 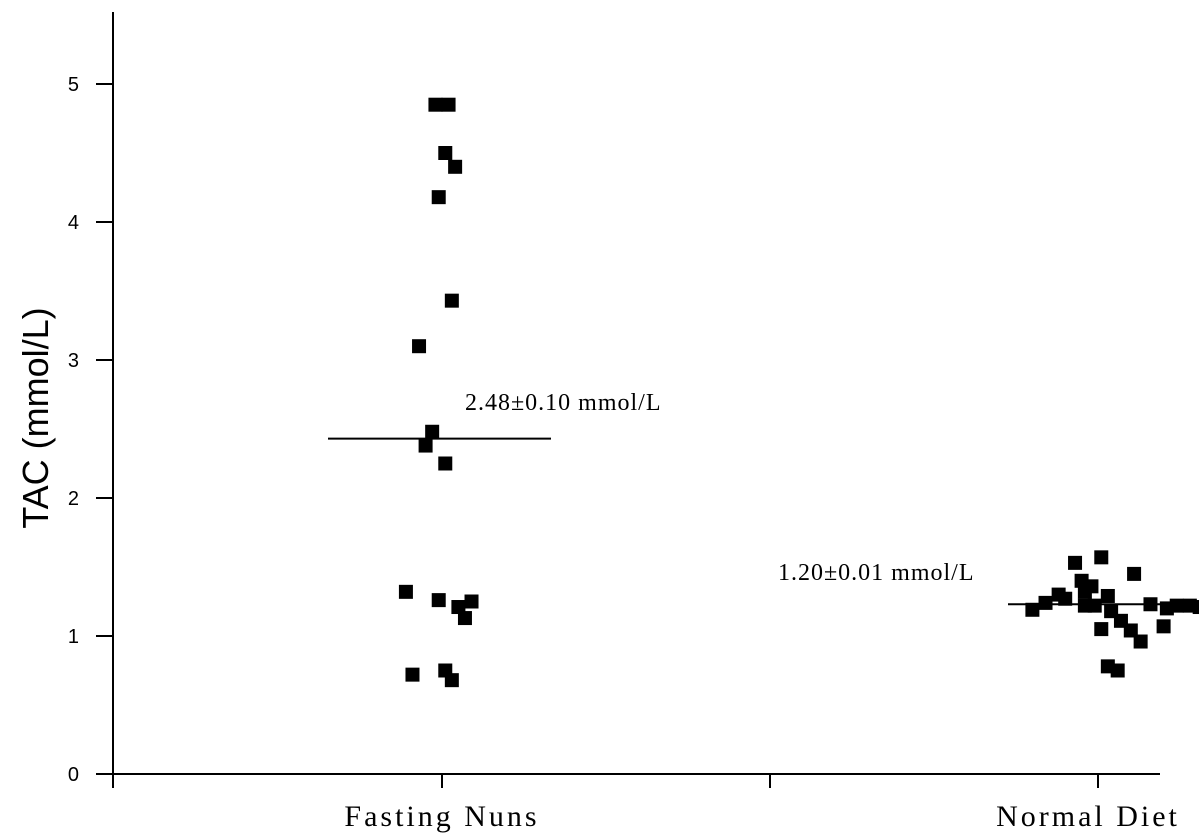 I want to click on y-tick-label: 5, so click(x=73, y=85).